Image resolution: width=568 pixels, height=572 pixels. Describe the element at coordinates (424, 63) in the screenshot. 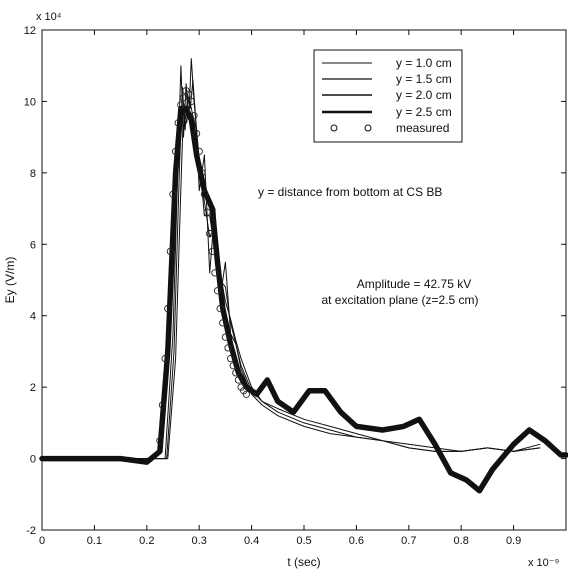

I see `legend-label-y1: y = 1.0 cm` at that location.